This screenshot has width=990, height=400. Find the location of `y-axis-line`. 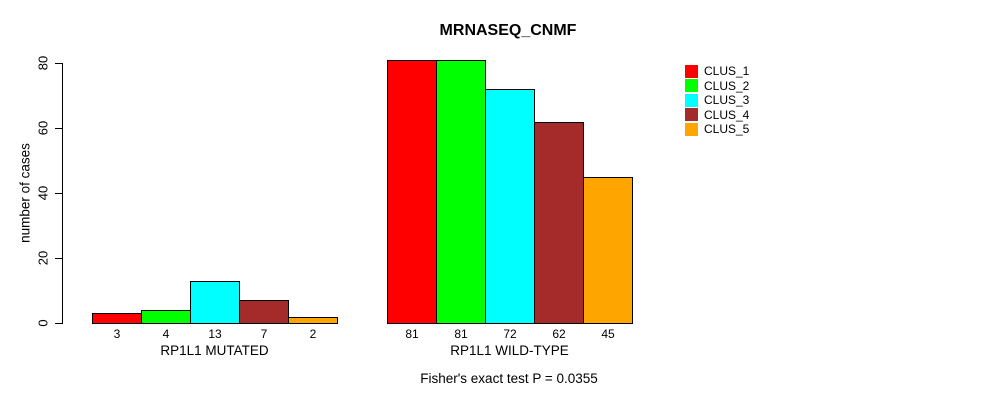

y-axis-line is located at coordinates (62, 193).